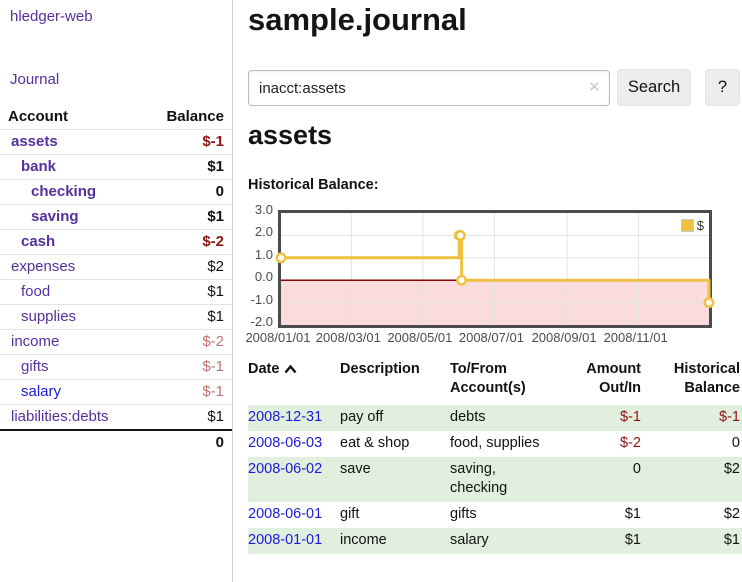 This screenshot has height=582, width=742. I want to click on transaction-description: income, so click(363, 540).